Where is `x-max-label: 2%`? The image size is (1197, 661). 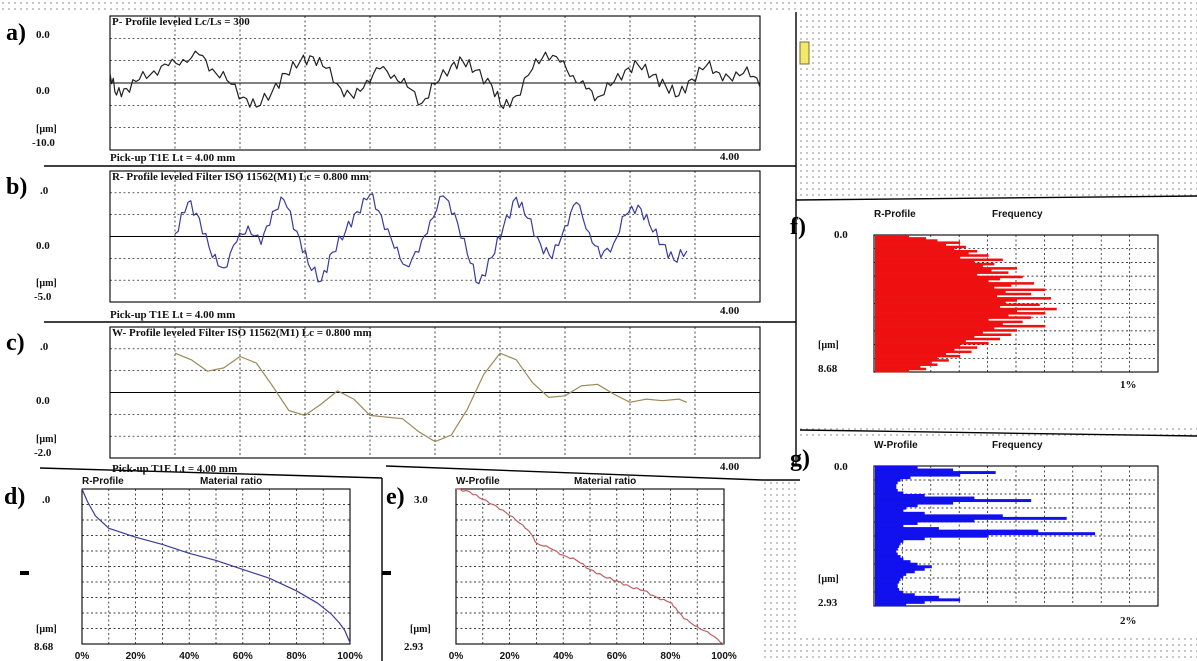 x-max-label: 2% is located at coordinates (1128, 621).